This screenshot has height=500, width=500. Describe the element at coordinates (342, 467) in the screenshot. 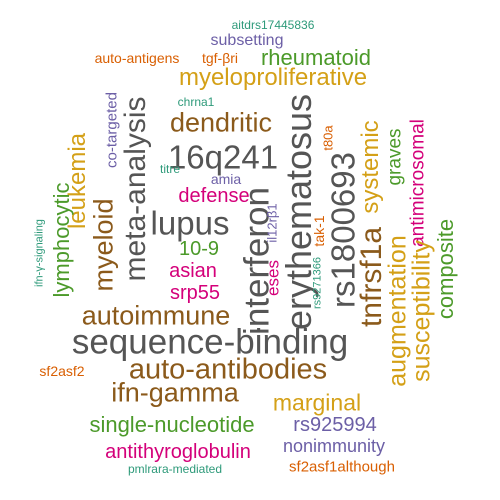

I see `word-sf2asf1although: sf2asf1although` at that location.